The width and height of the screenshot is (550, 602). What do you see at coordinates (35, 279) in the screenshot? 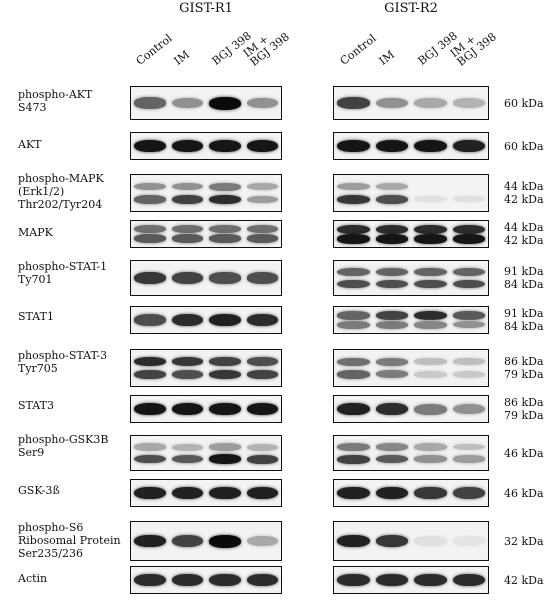
I see `protein-label-line: Ty701` at bounding box center [35, 279].